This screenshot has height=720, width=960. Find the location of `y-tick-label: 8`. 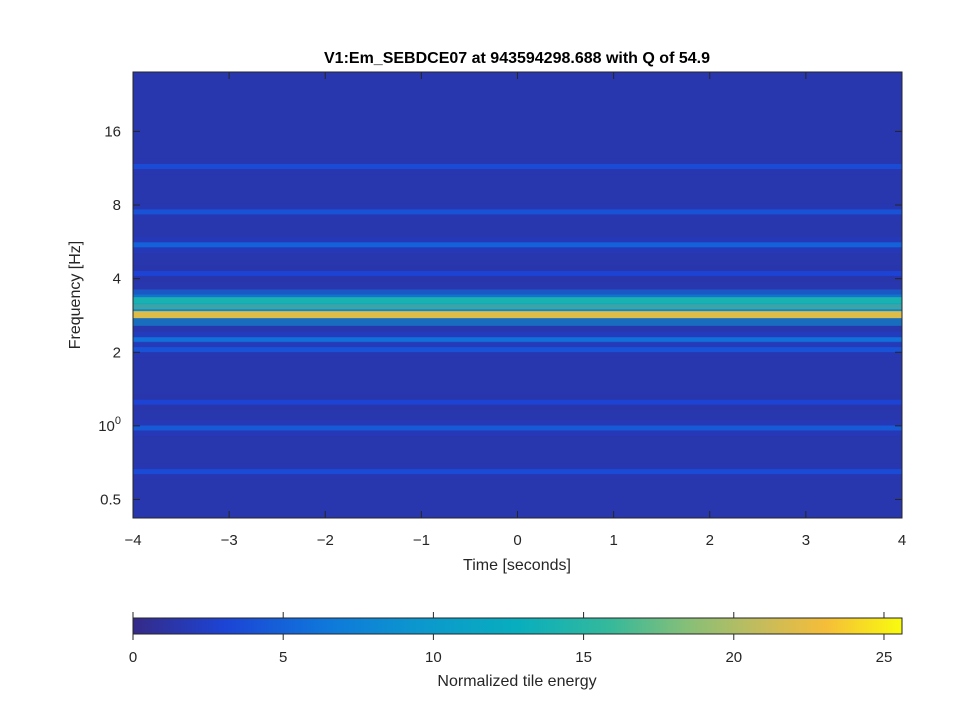

y-tick-label: 8 is located at coordinates (117, 205).